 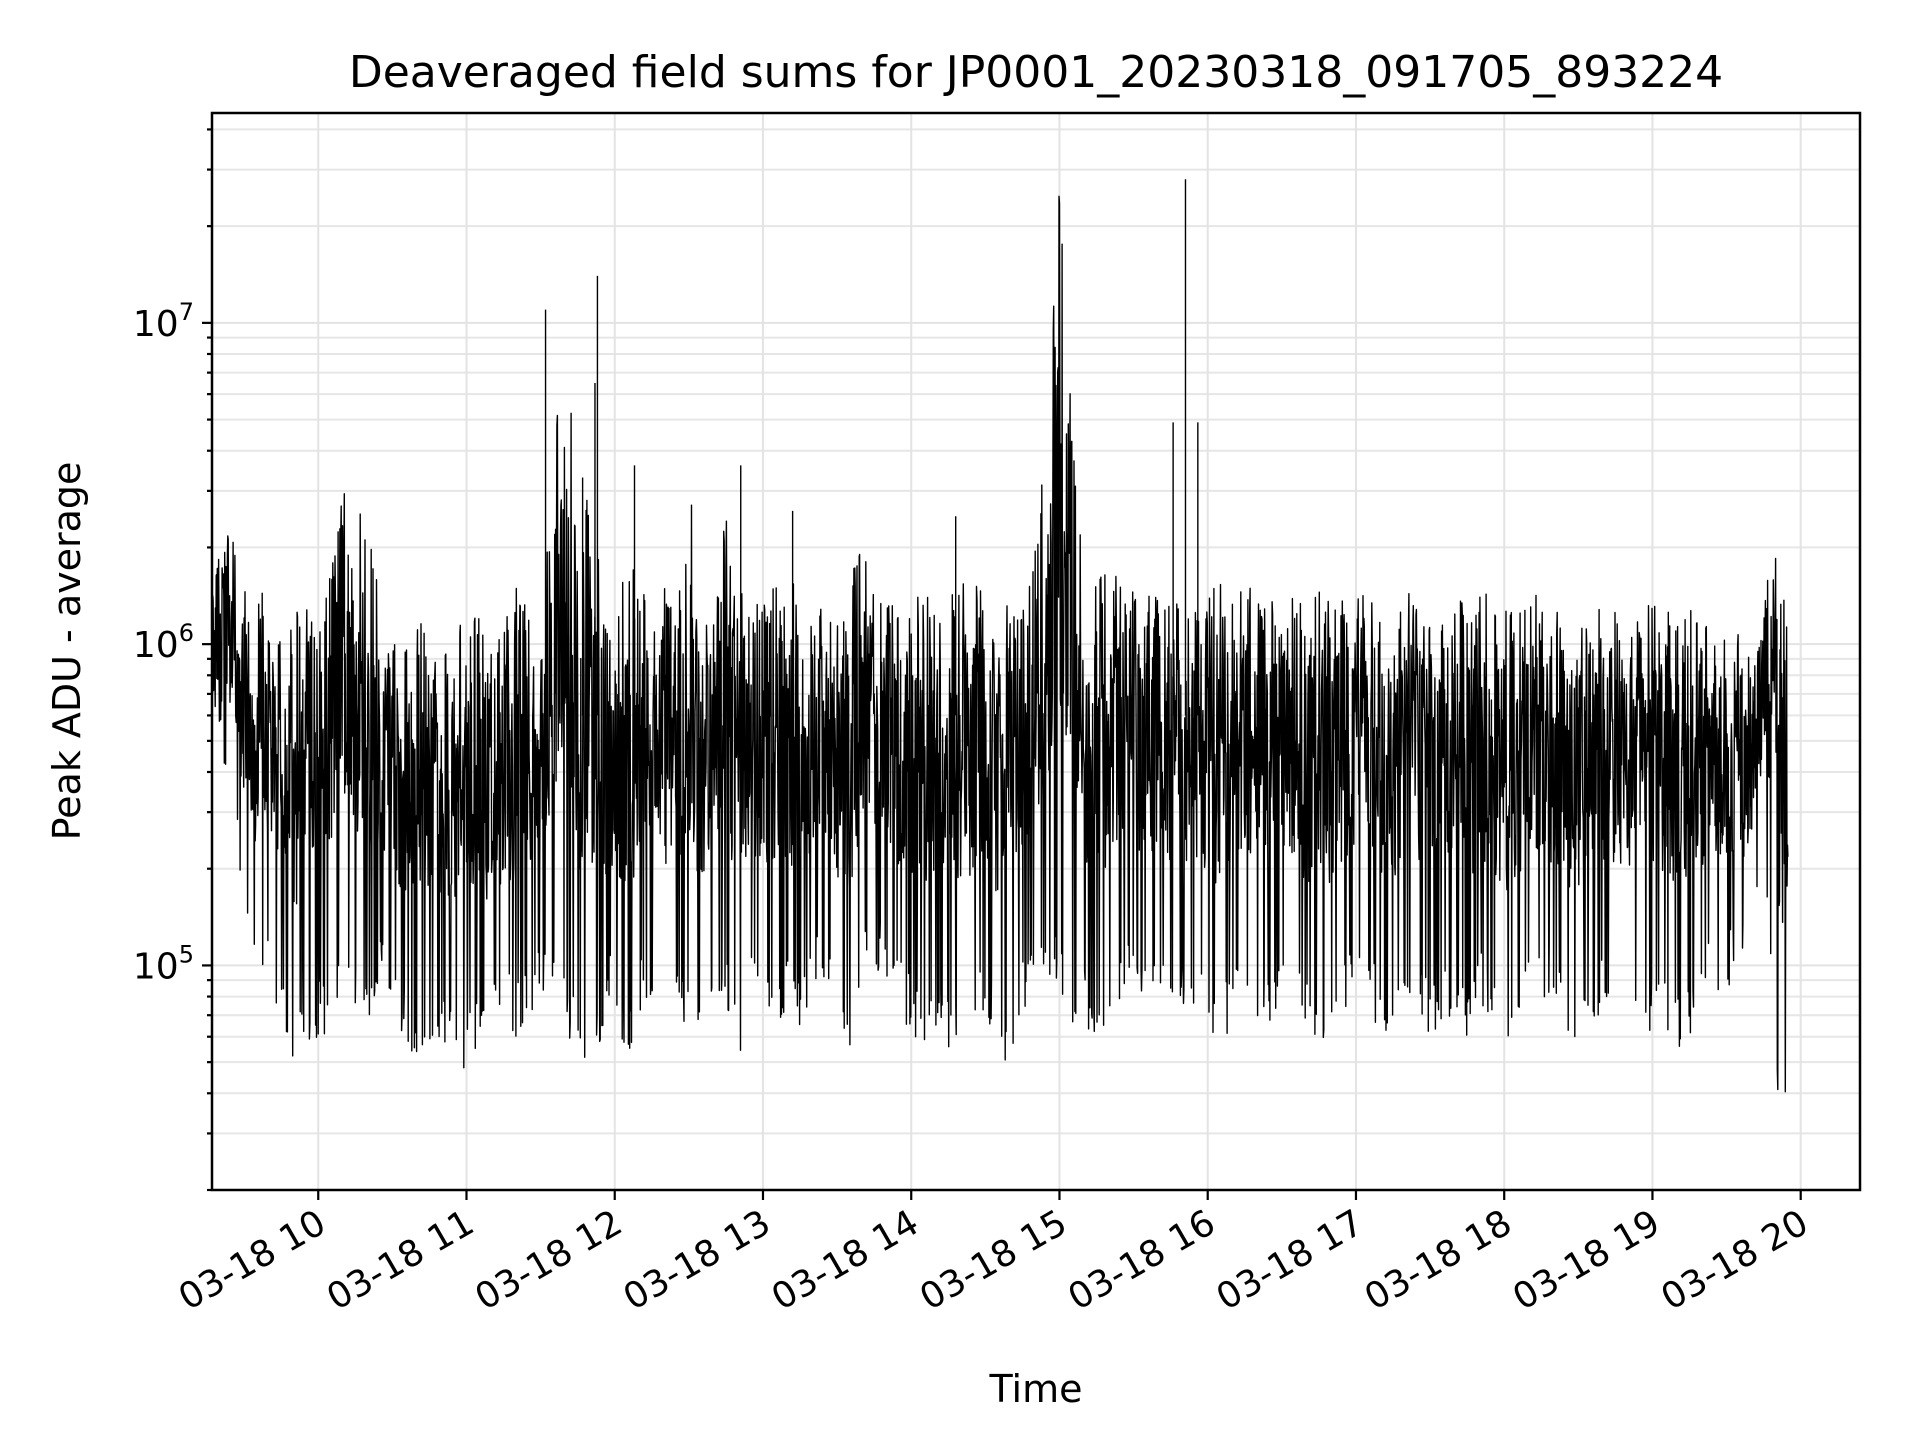 What do you see at coordinates (1036, 1389) in the screenshot?
I see `x-axis-label: Time` at bounding box center [1036, 1389].